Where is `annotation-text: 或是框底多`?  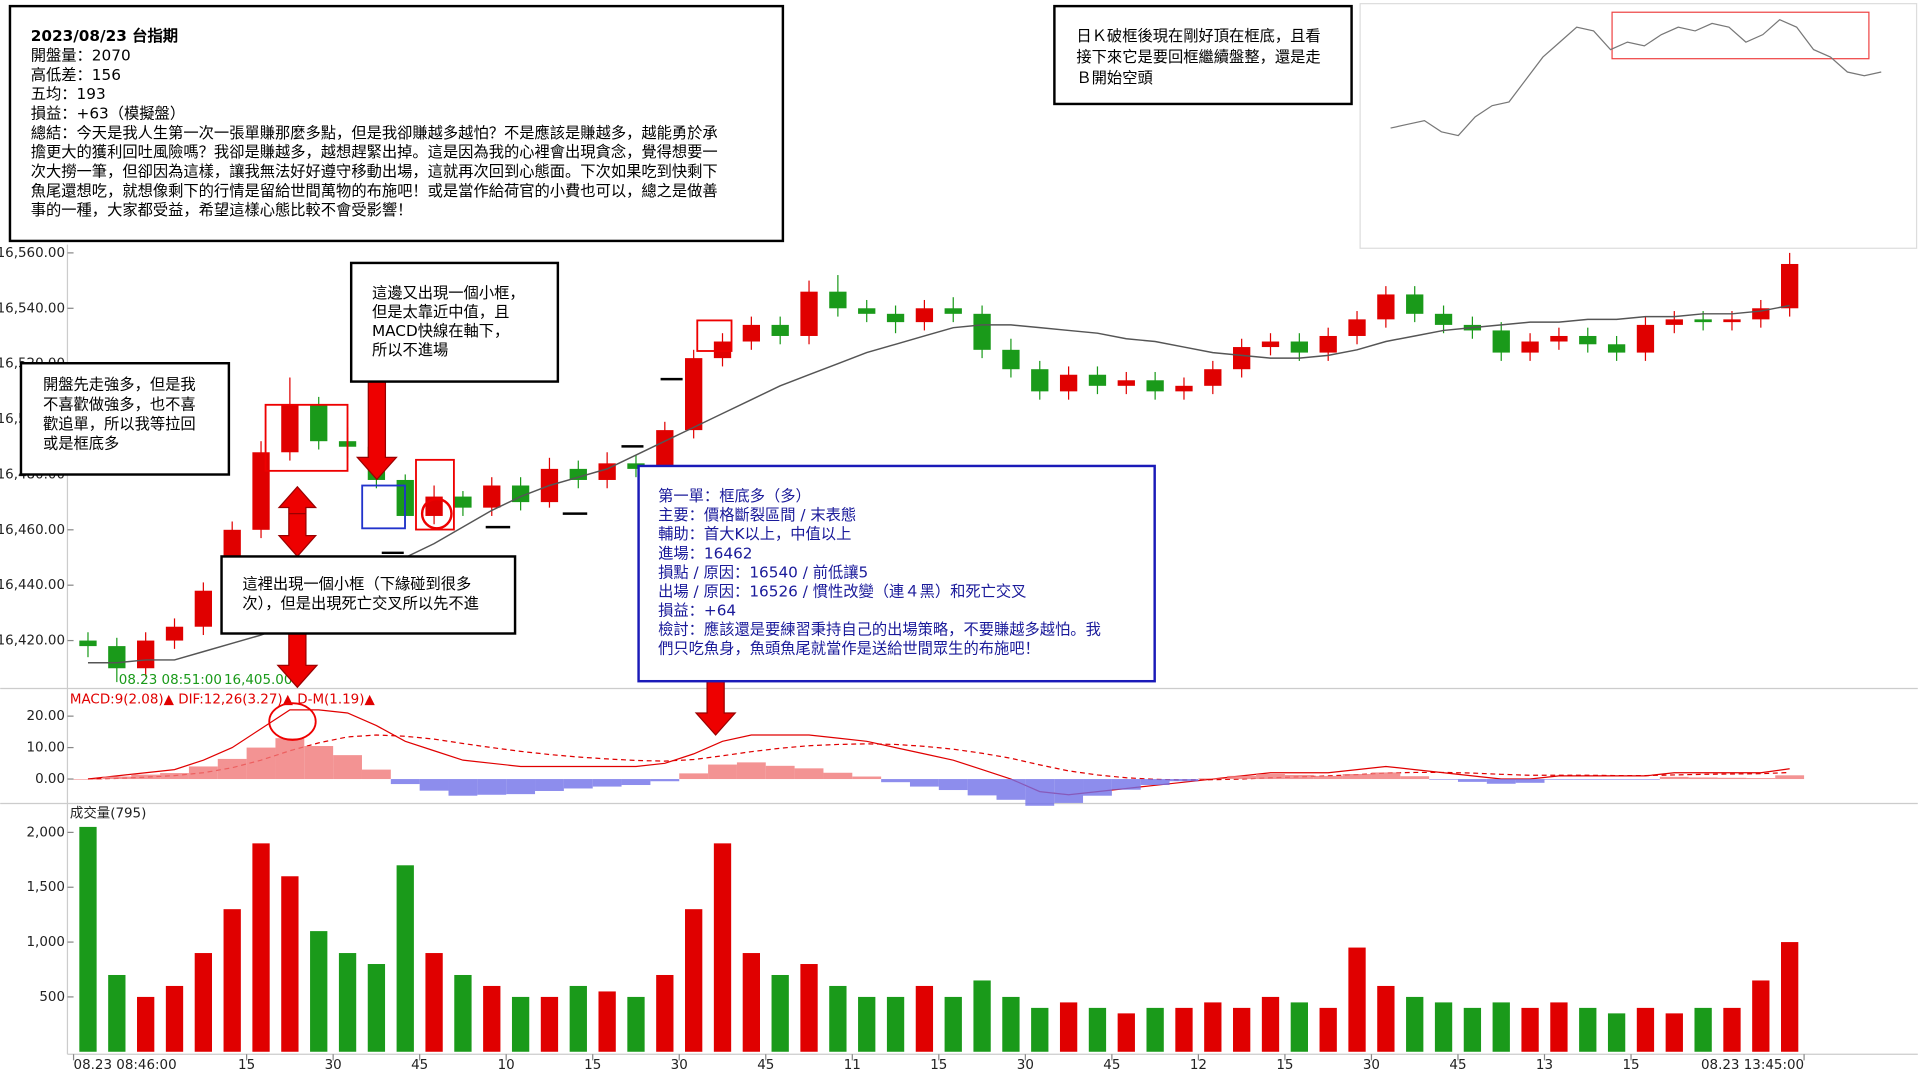
annotation-text: 或是框底多 is located at coordinates (81, 443).